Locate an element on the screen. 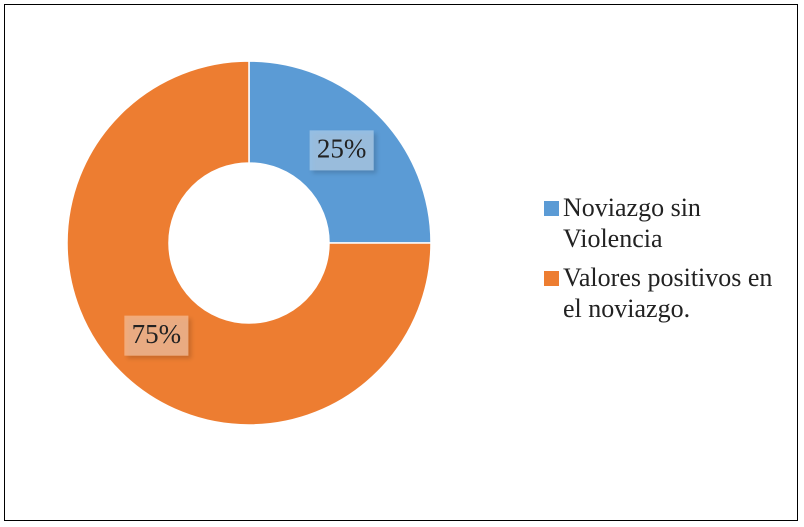  legend-entry: Valores positivos en el noviazgo. is located at coordinates (669, 293).